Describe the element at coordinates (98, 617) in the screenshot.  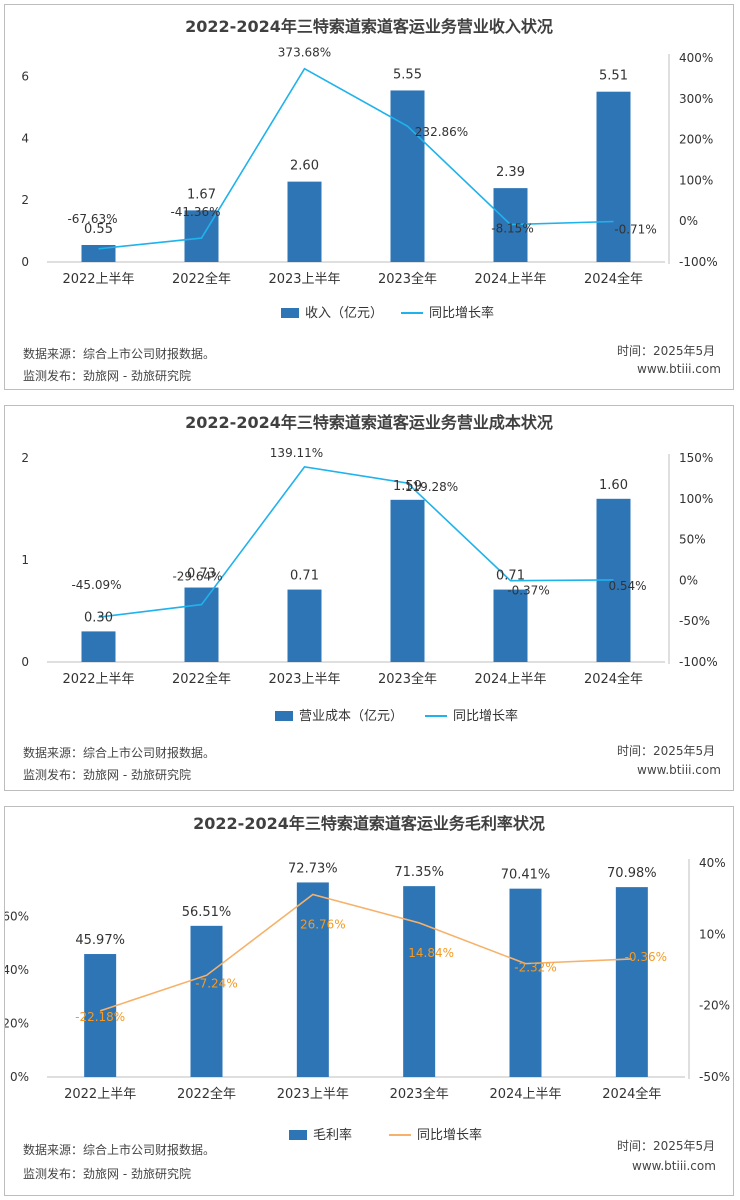
I see `bar-value-label: 0.30` at that location.